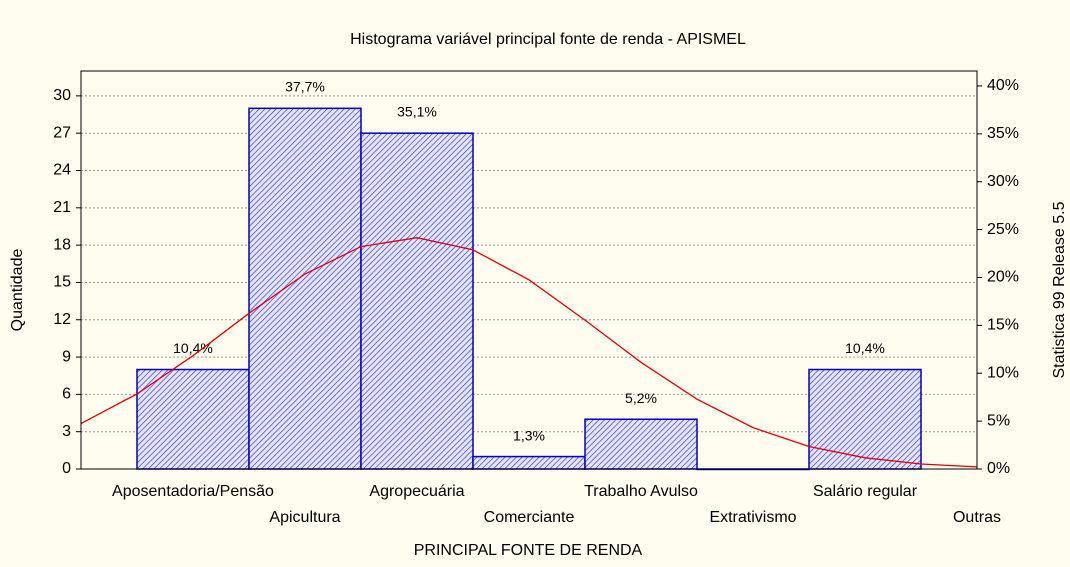 This screenshot has width=1070, height=567. I want to click on data-label: 1,3%, so click(529, 435).